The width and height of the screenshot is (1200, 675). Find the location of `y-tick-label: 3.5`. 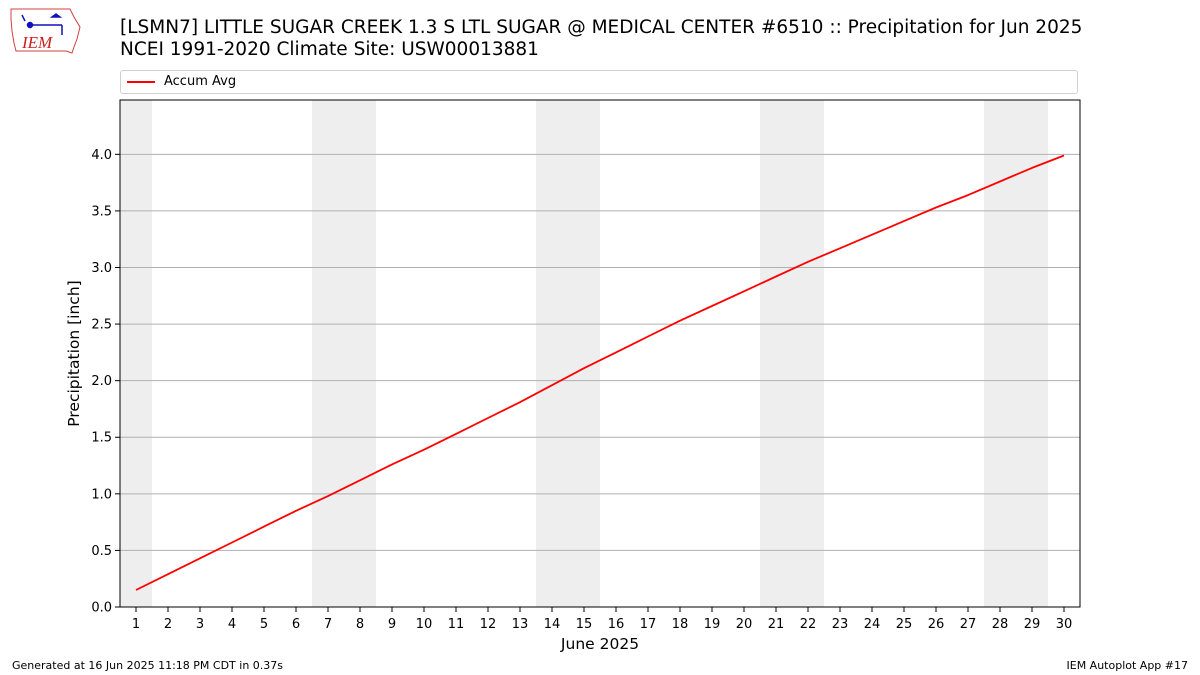

y-tick-label: 3.5 is located at coordinates (101, 211).